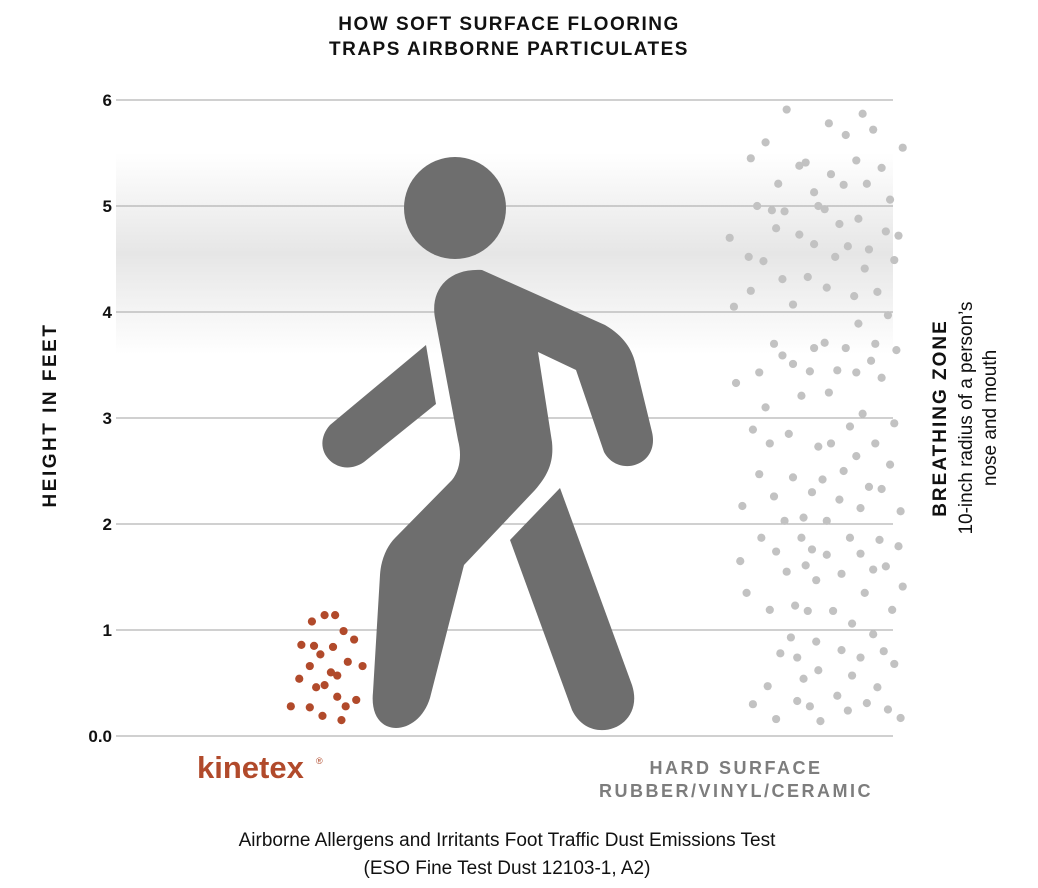  What do you see at coordinates (108, 312) in the screenshot?
I see `y-tick-label-4: 4` at bounding box center [108, 312].